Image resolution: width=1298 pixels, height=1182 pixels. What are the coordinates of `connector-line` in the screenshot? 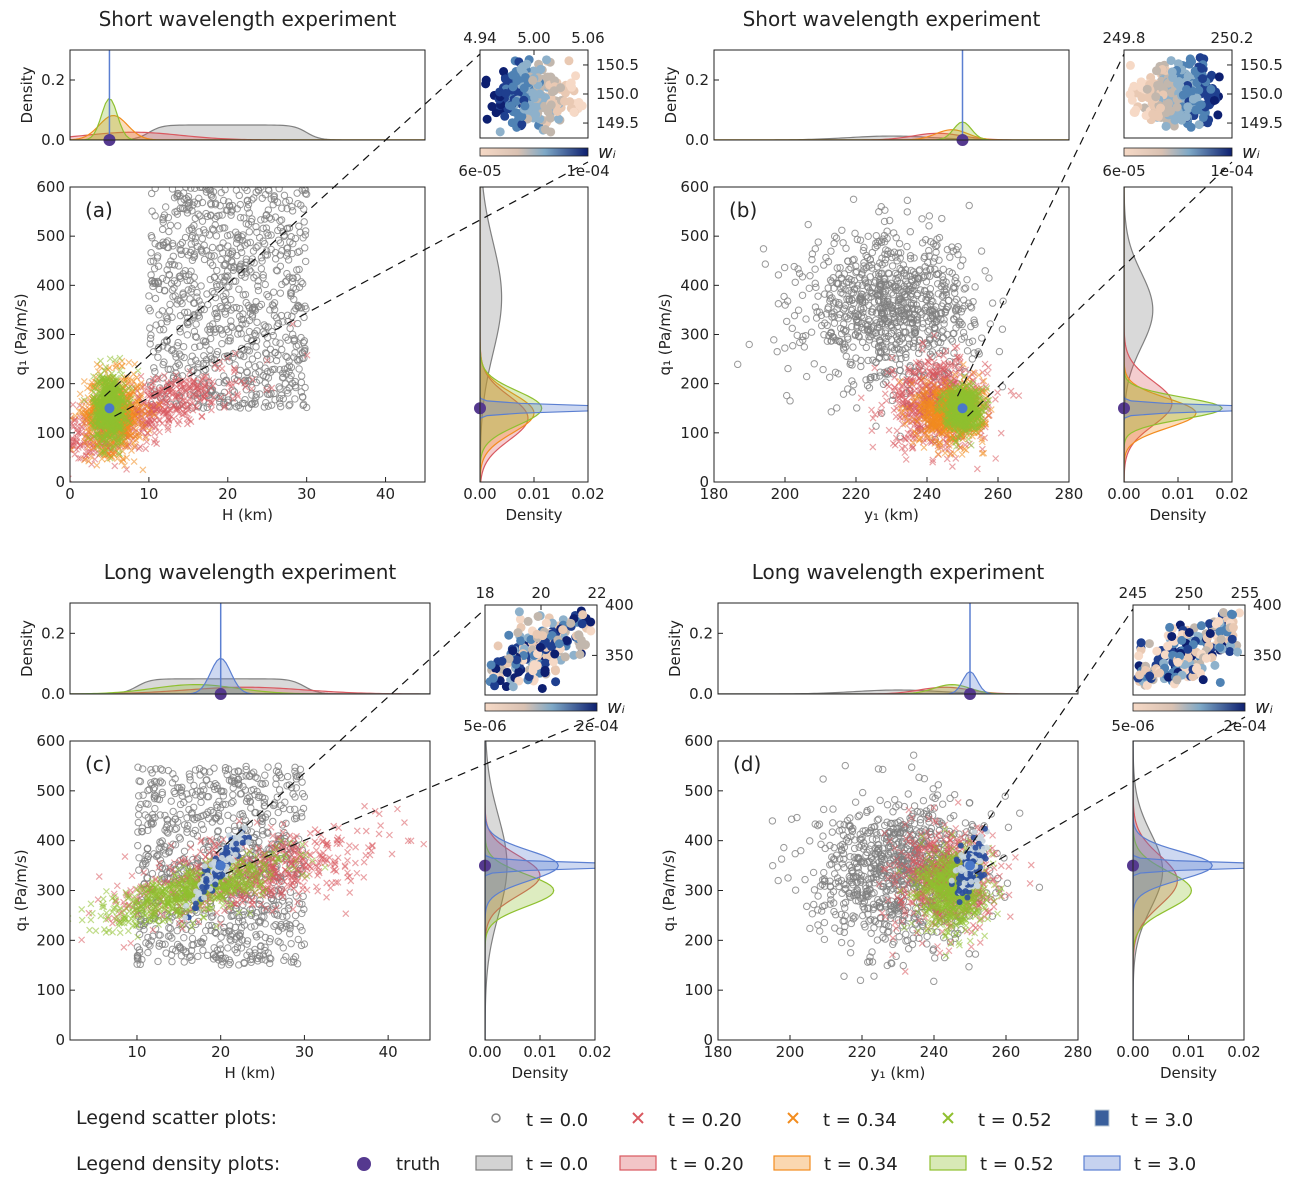 It's located at (292, 225).